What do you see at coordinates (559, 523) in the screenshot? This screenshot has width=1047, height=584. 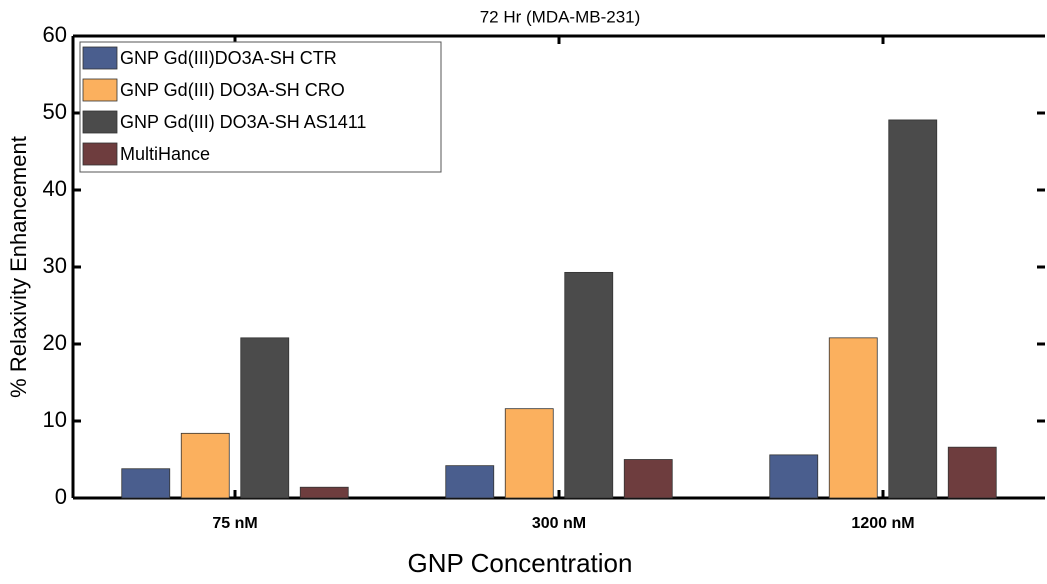 I see `x-tick-label: 300 nM` at bounding box center [559, 523].